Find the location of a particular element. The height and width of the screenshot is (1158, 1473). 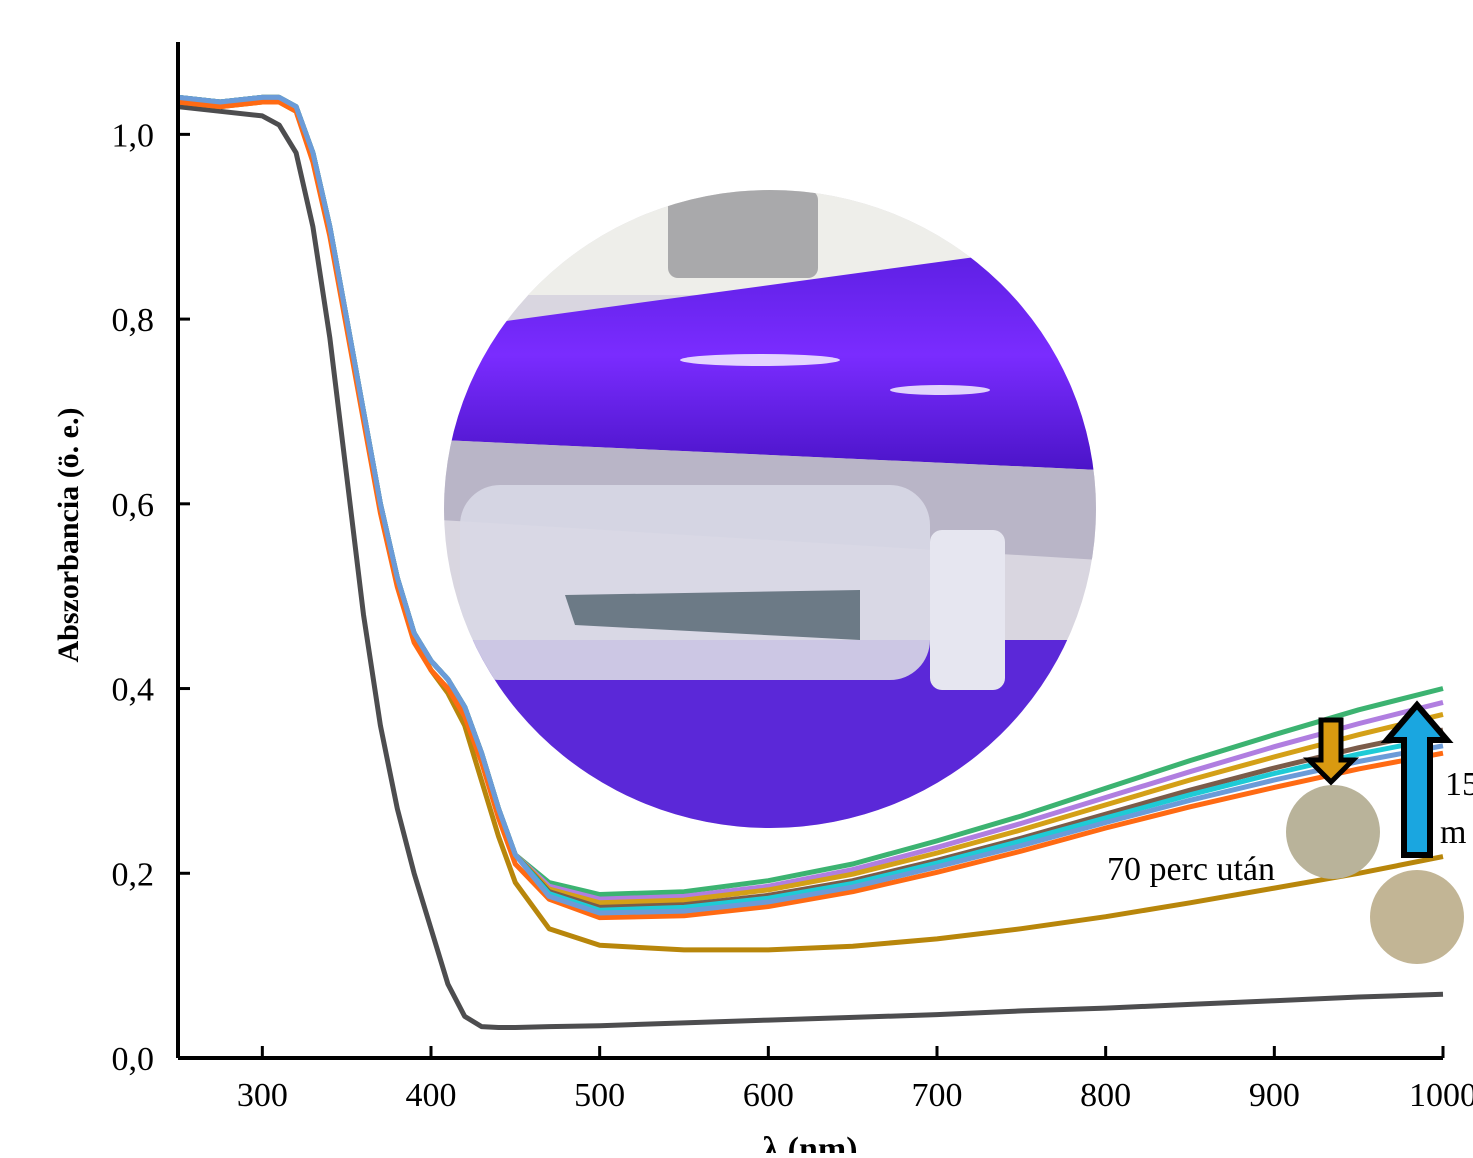

y-tick-label: 1,0 is located at coordinates (133, 135).